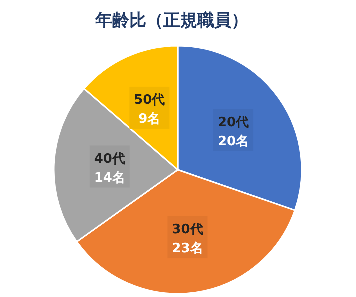  Describe the element at coordinates (188, 249) in the screenshot. I see `data-label: 23名` at that location.